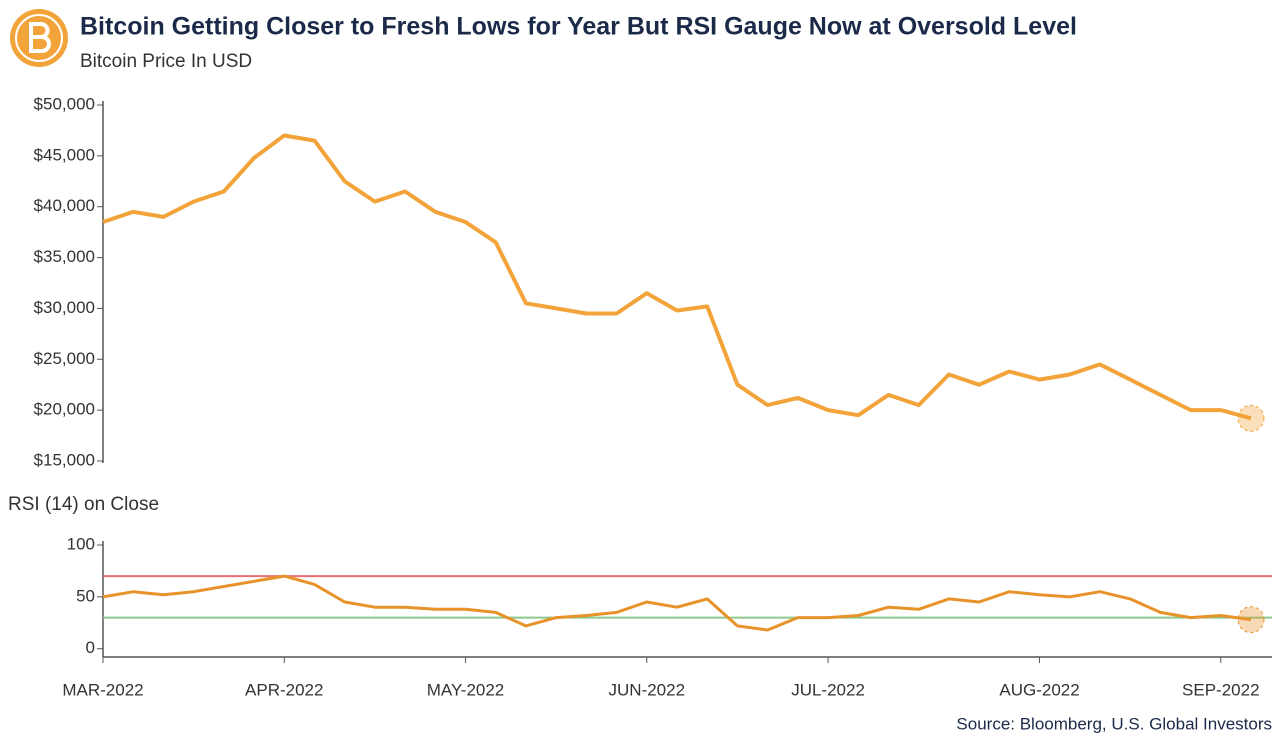 This screenshot has width=1280, height=745. Describe the element at coordinates (466, 689) in the screenshot. I see `x-tick-label: MAY-2022` at that location.